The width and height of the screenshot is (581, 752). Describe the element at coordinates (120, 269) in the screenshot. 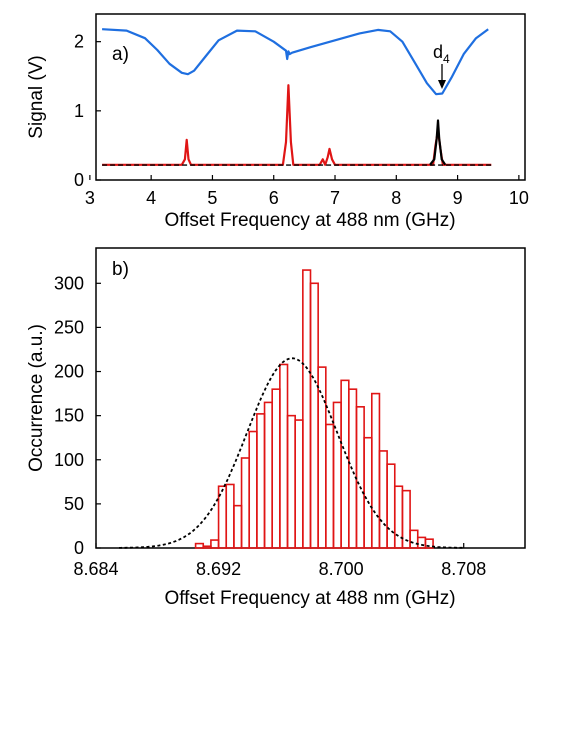

I see `panel-b-label: b)` at that location.